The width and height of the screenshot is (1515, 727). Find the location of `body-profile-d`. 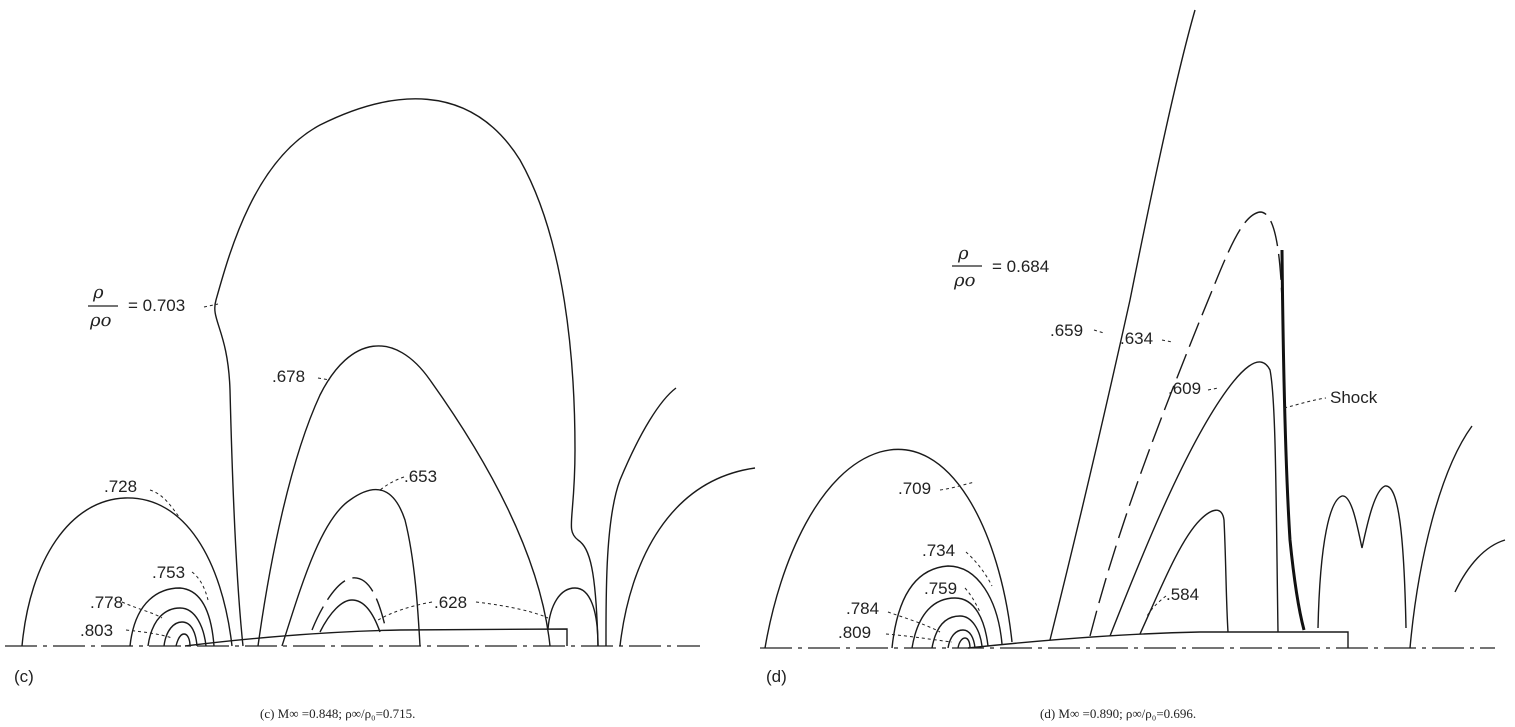

body-profile-d is located at coordinates (1158, 640).